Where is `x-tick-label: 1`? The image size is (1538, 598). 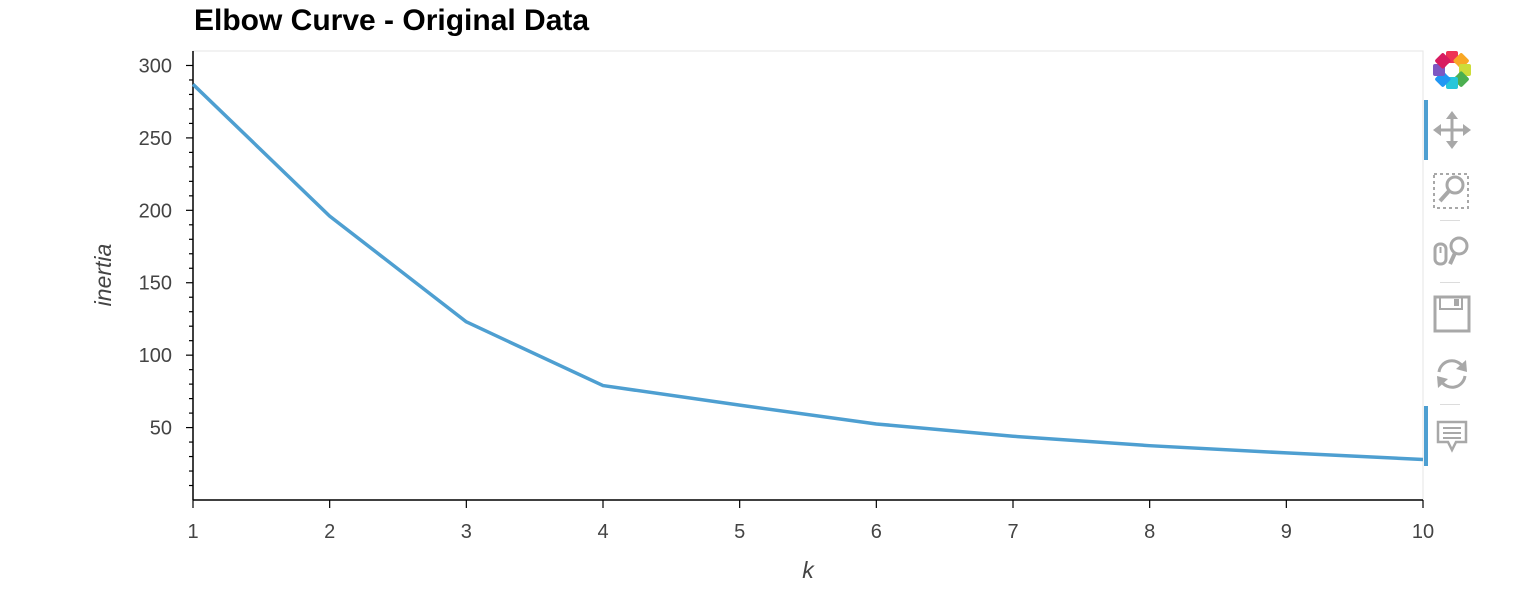
x-tick-label: 1 is located at coordinates (192, 532).